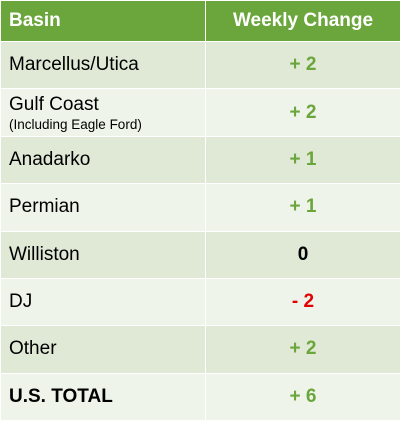 This screenshot has height=421, width=400. What do you see at coordinates (44, 254) in the screenshot?
I see `basin-name: Williston` at bounding box center [44, 254].